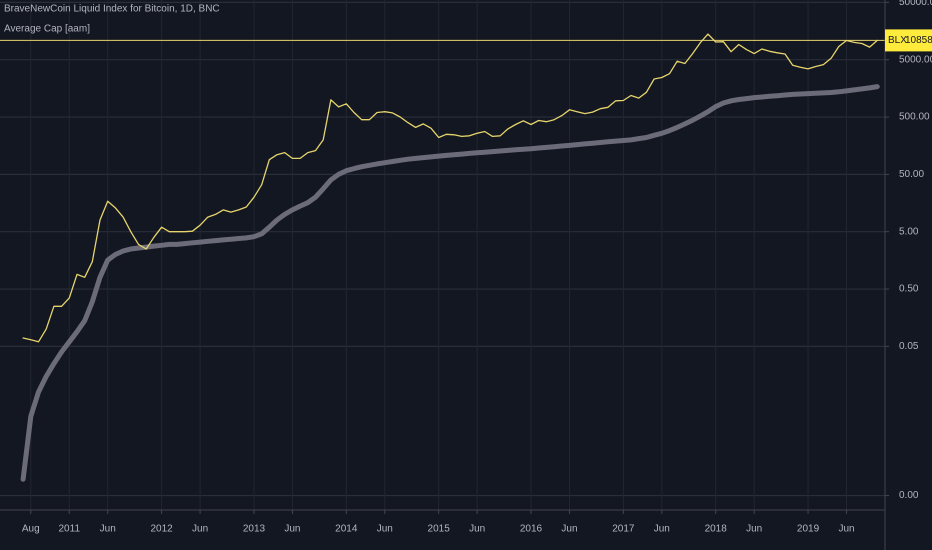  Describe the element at coordinates (897, 40) in the screenshot. I see `price-tag-name: BLX` at that location.